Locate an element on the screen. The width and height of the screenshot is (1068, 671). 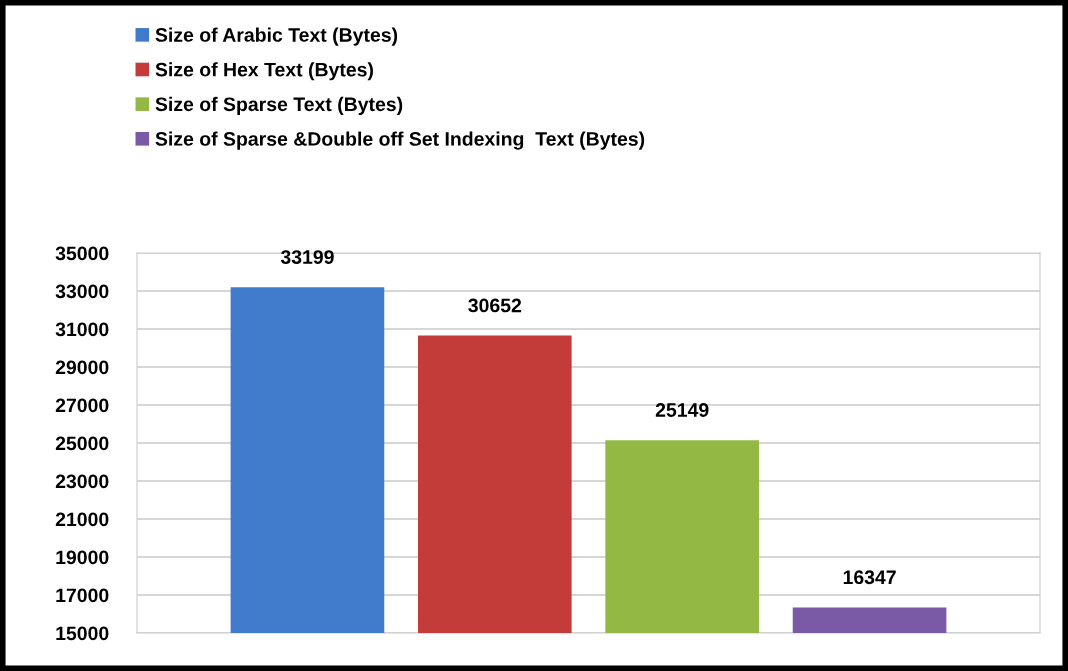
legend-label: Size of Arabic Text (Bytes) is located at coordinates (276, 36).